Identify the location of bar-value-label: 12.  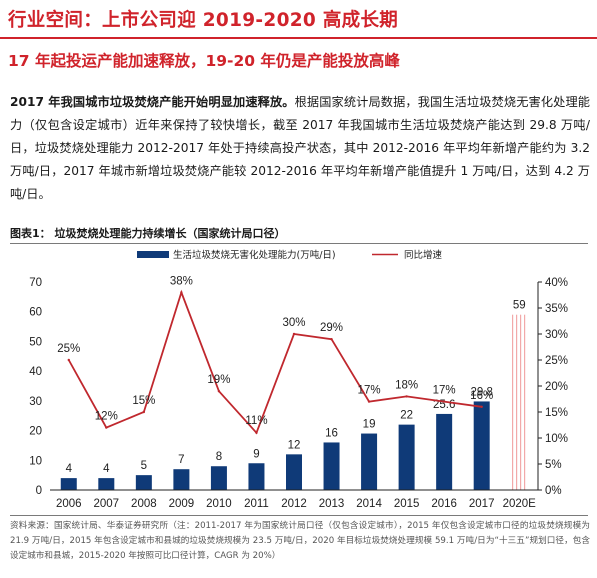
(294, 445).